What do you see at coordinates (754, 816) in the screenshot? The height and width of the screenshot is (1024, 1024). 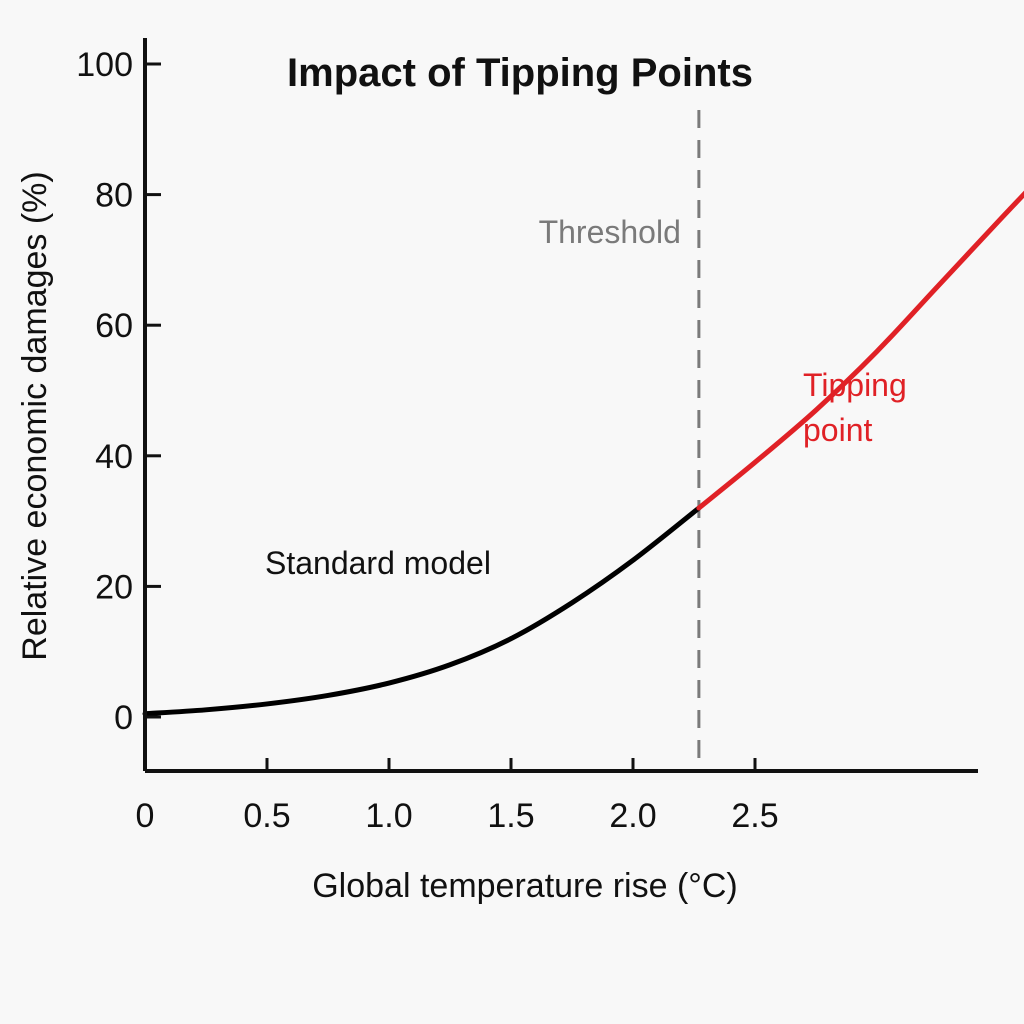 I see `x-tick-label: 2.5` at bounding box center [754, 816].